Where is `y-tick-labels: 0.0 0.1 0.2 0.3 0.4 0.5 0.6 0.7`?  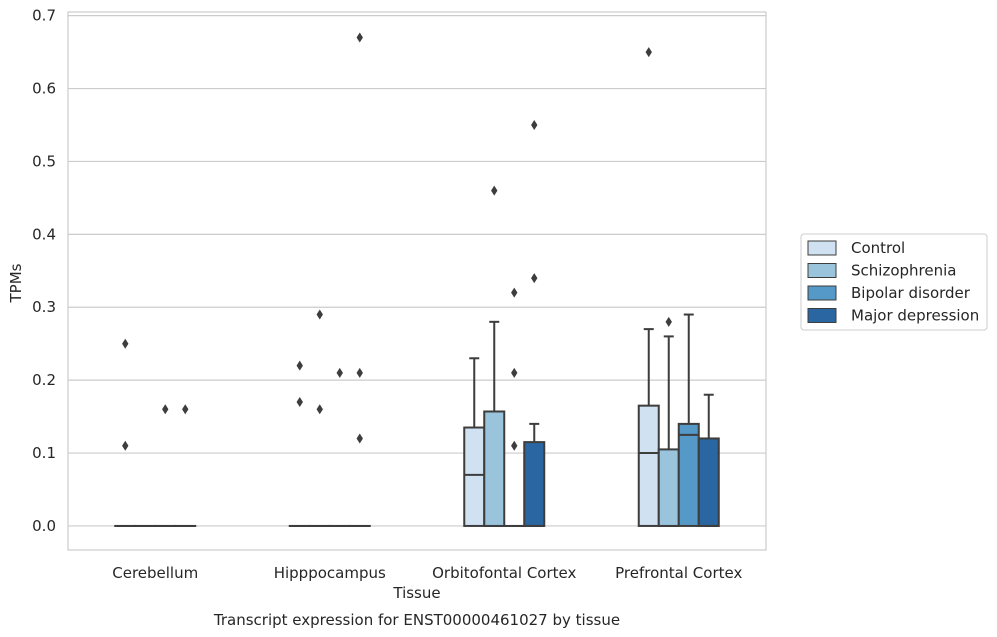 y-tick-labels: 0.0 0.1 0.2 0.3 0.4 0.5 0.6 0.7 is located at coordinates (44, 271).